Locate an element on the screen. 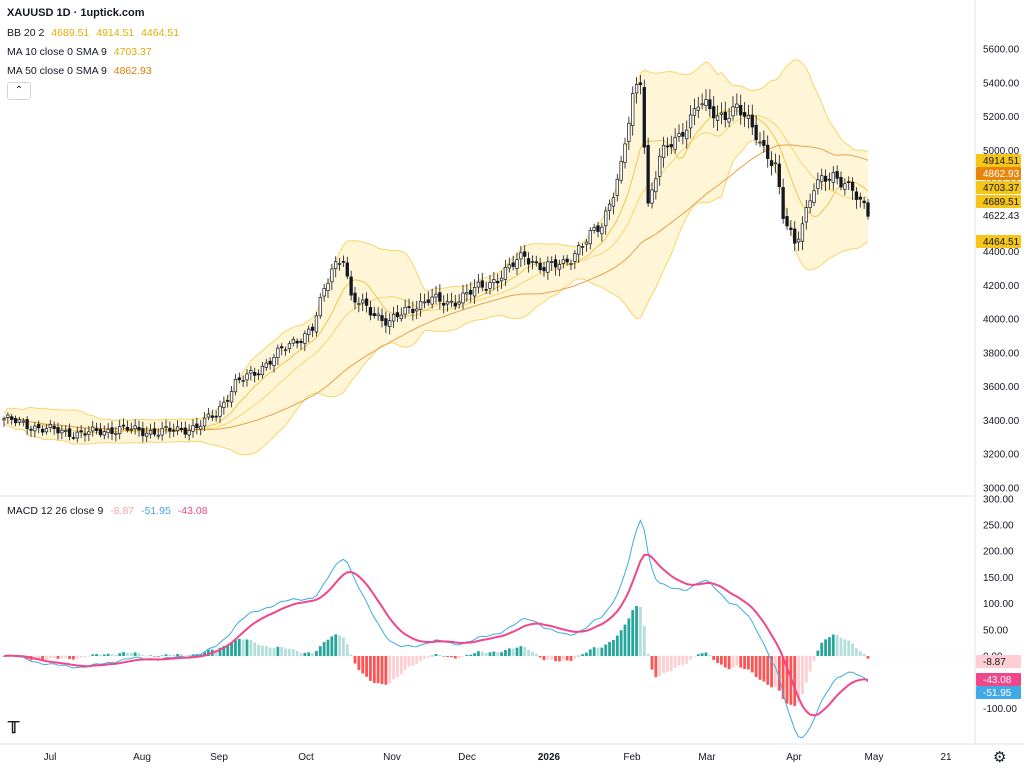 The height and width of the screenshot is (768, 1024). ma50-legend: MA 50 close 0 SMA 9 4862.93 is located at coordinates (81, 71).